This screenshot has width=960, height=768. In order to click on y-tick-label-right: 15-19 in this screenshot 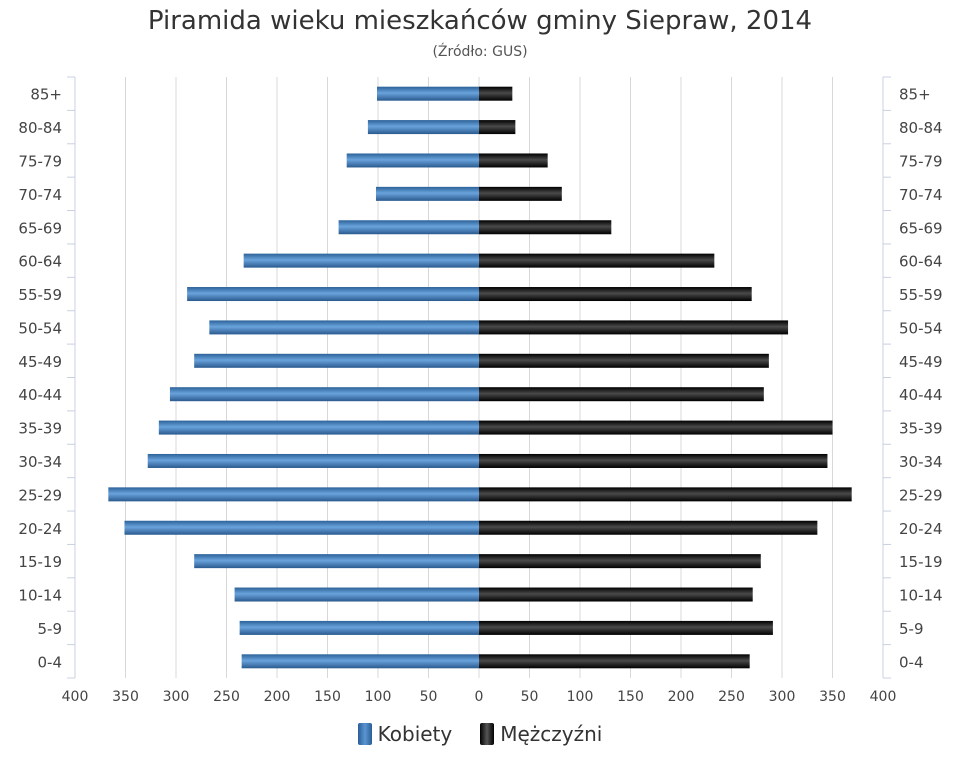, I will do `click(921, 562)`.